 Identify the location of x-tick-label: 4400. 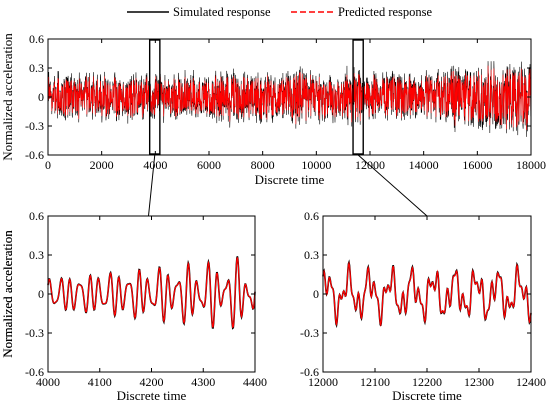
(255, 382).